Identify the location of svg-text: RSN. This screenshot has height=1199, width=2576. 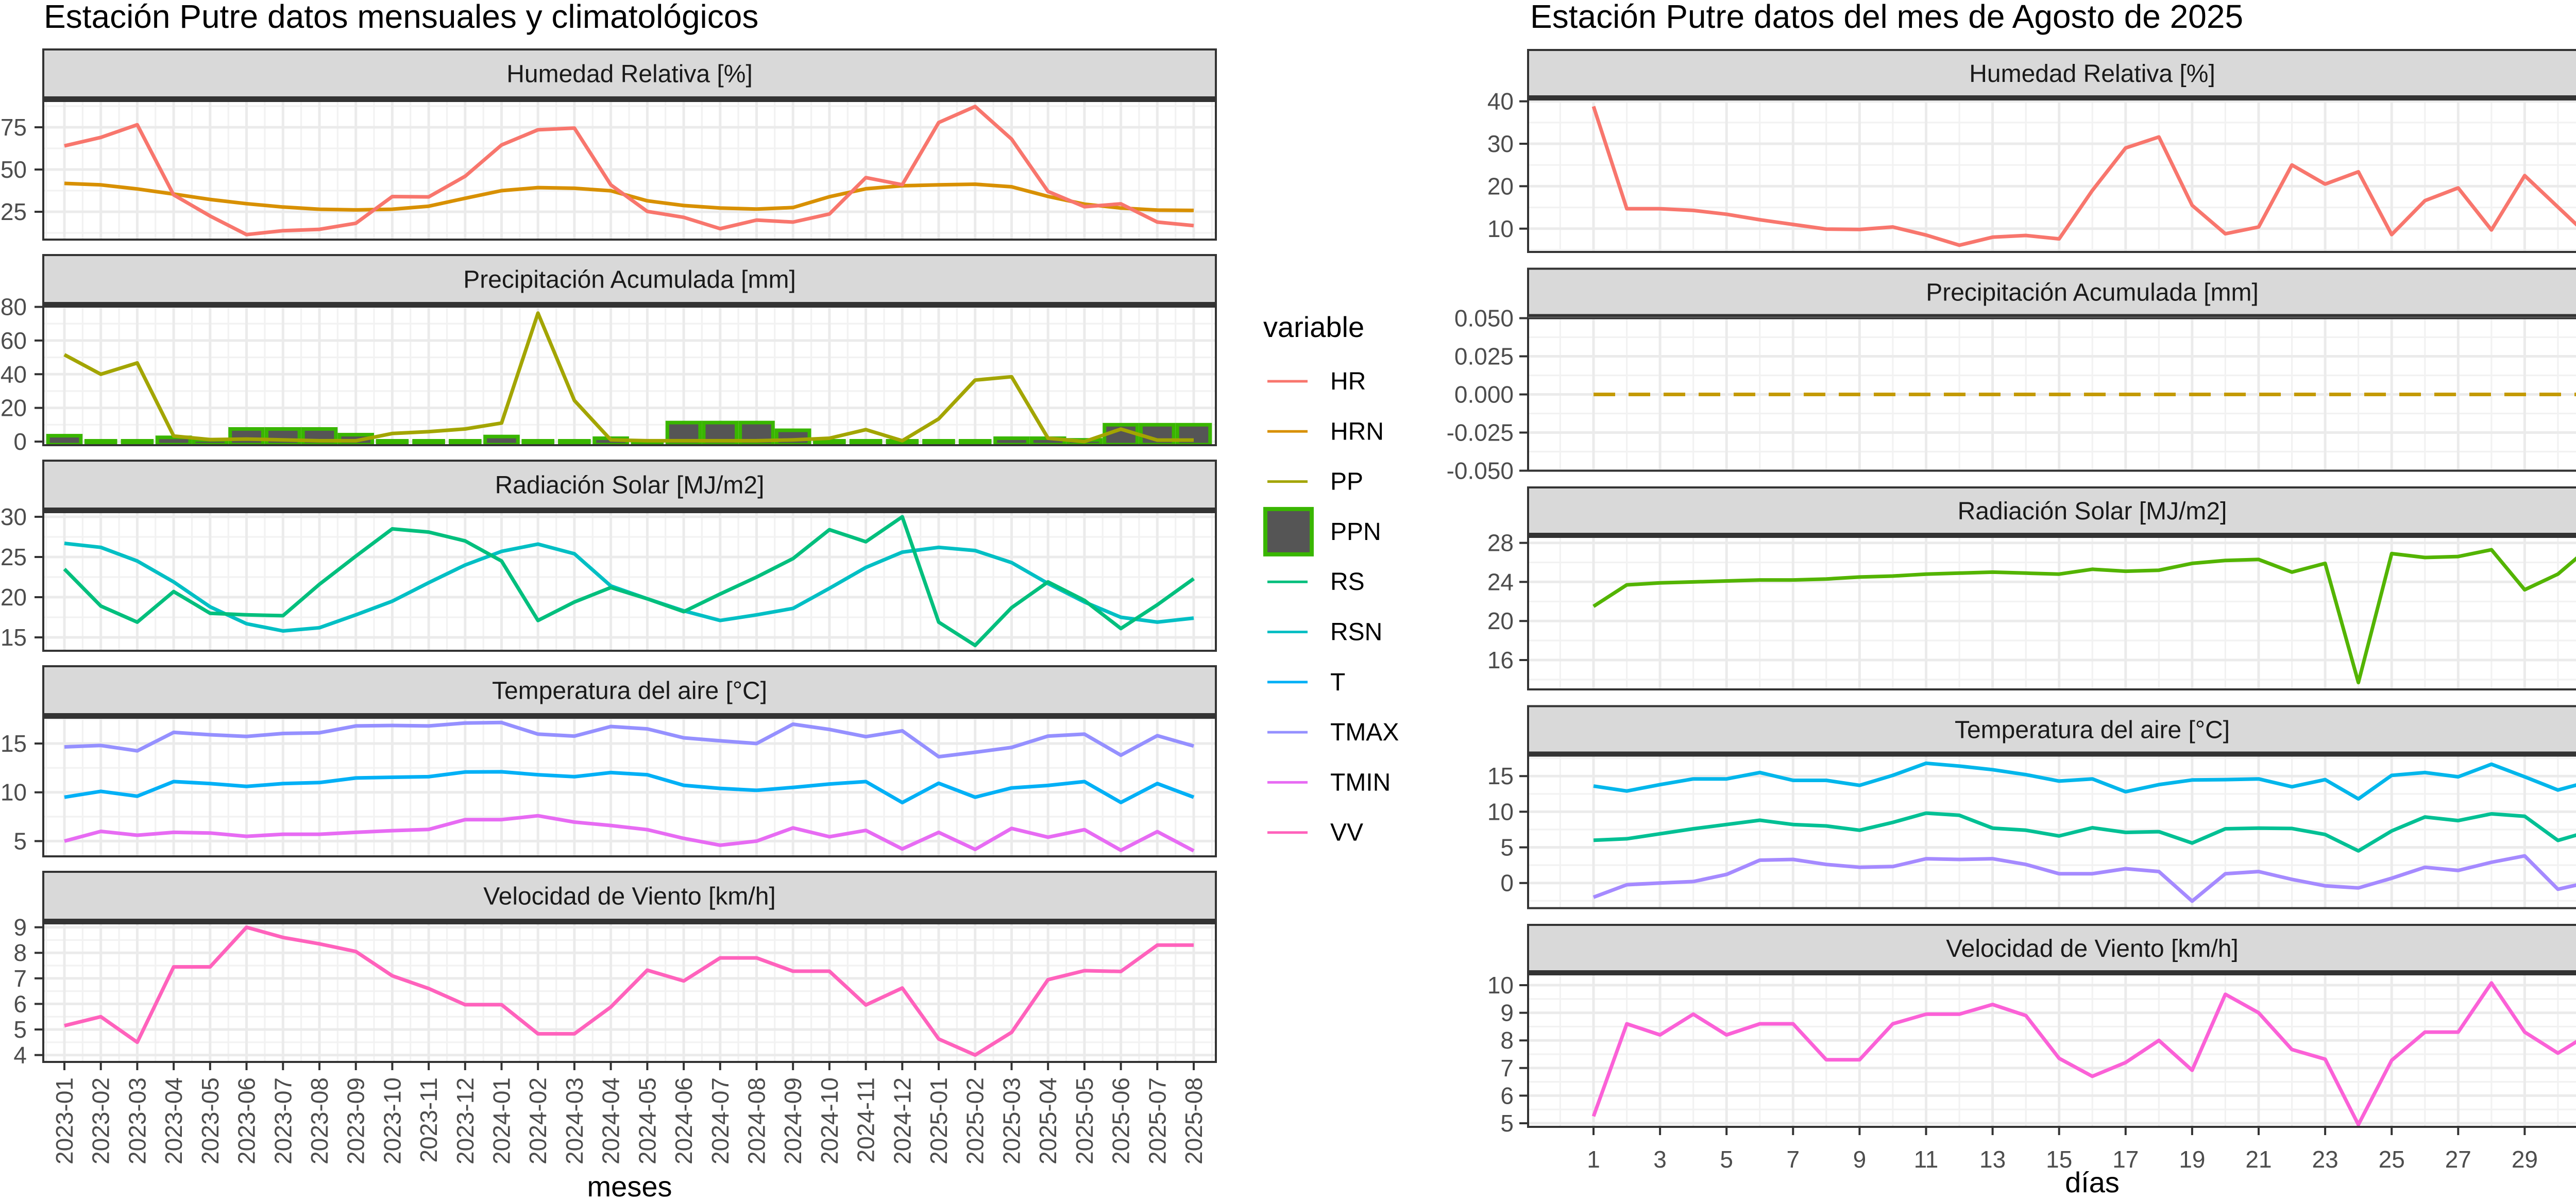
(1356, 632).